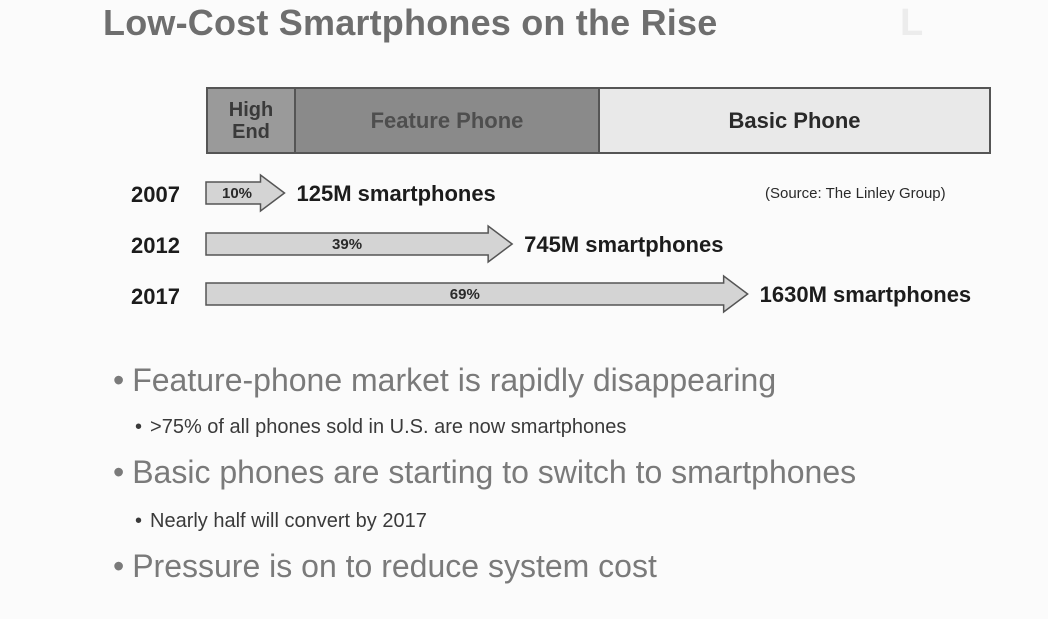 Image resolution: width=1048 pixels, height=619 pixels. Describe the element at coordinates (912, 23) in the screenshot. I see `ghost-text: L` at that location.